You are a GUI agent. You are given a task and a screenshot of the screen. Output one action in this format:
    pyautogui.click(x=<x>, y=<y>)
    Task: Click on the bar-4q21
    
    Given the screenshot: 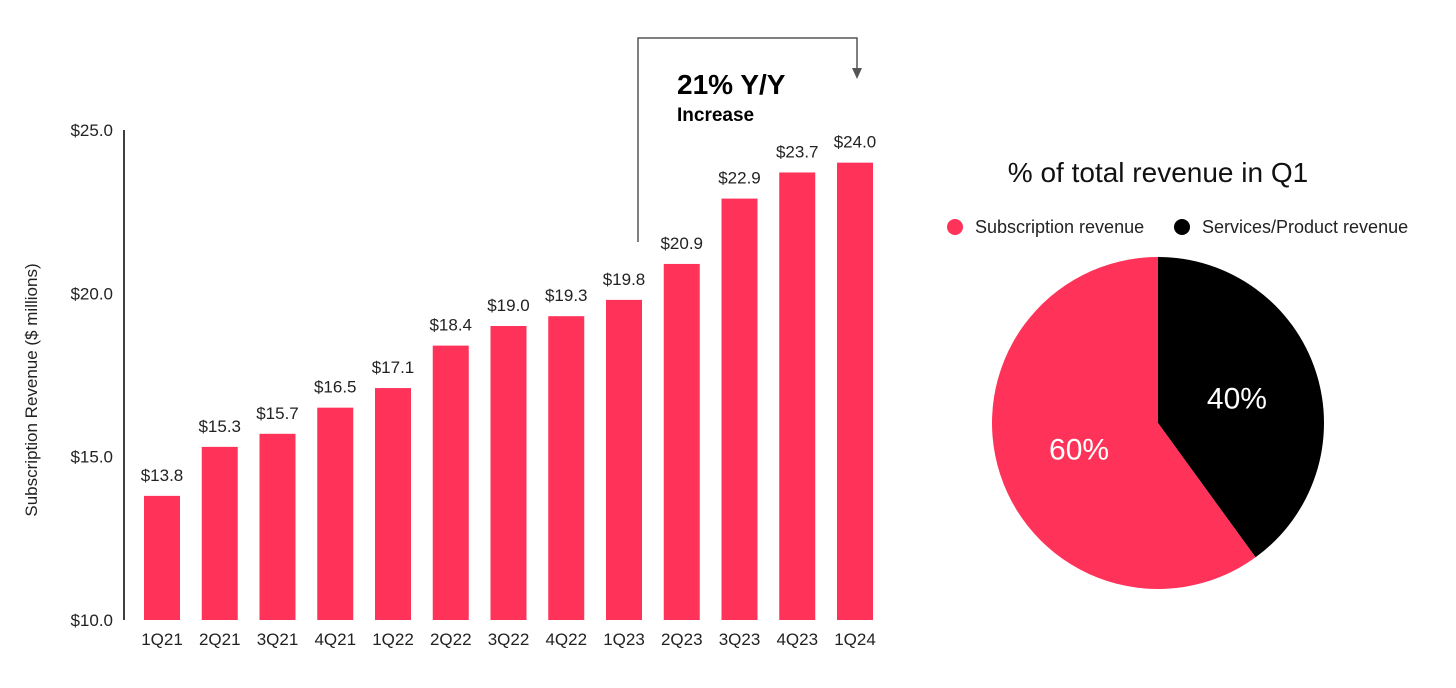 What is the action you would take?
    pyautogui.click(x=335, y=513)
    